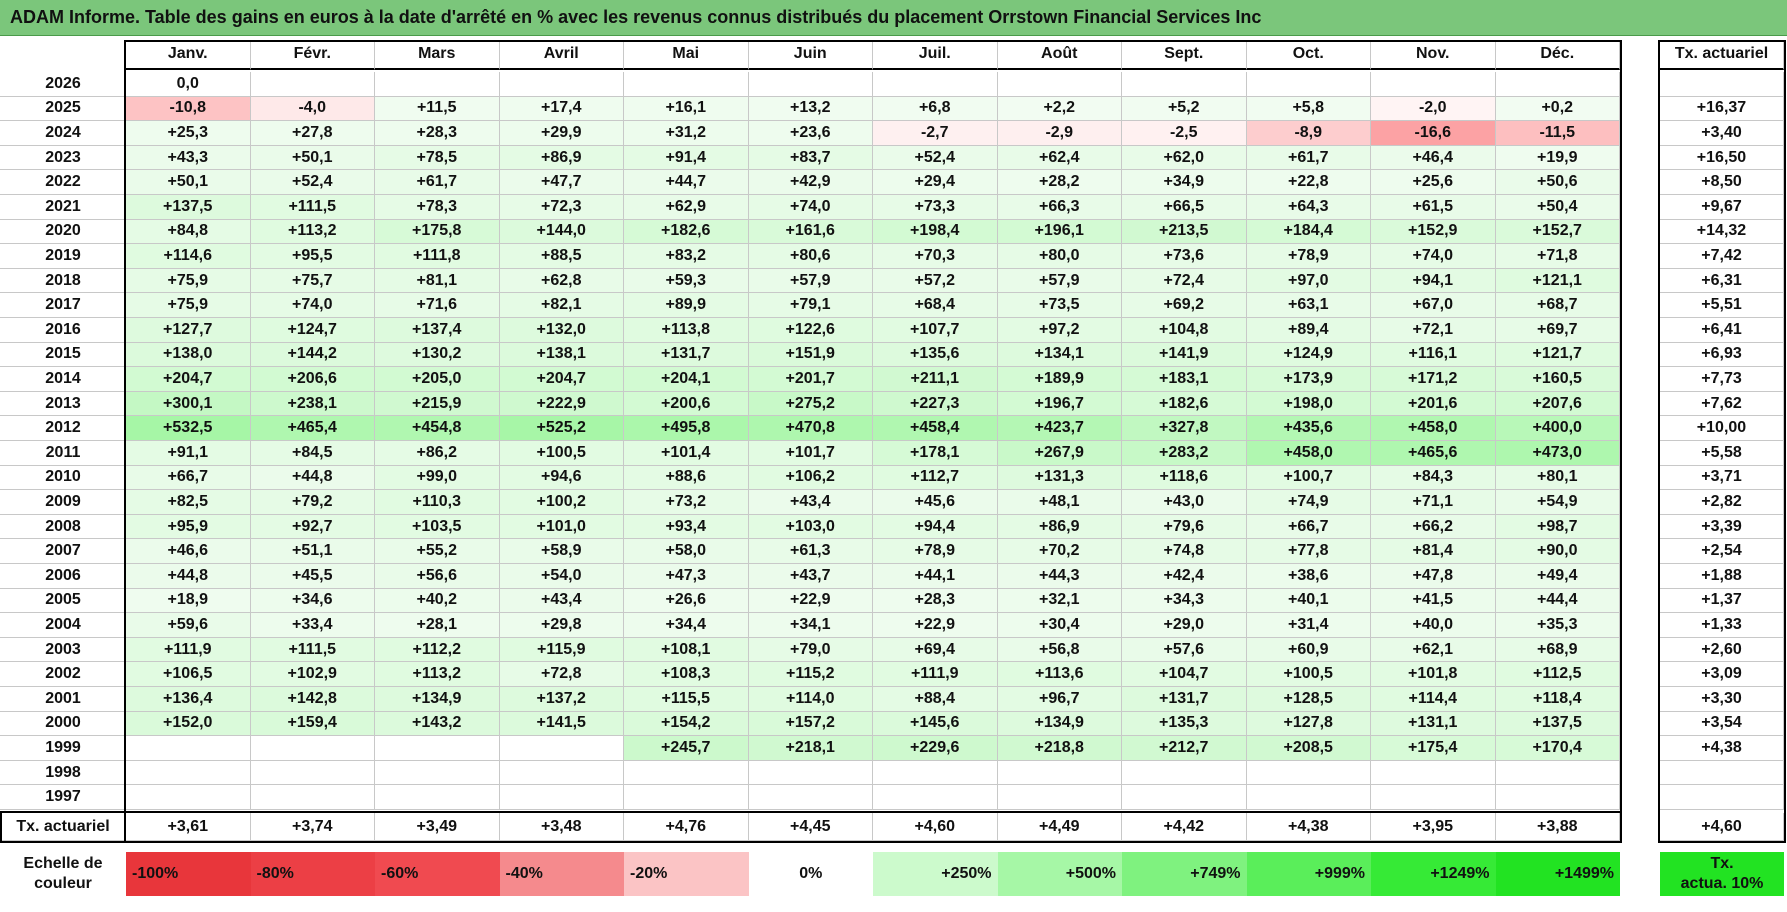  I want to click on row-year-label: 2014, so click(63, 379).